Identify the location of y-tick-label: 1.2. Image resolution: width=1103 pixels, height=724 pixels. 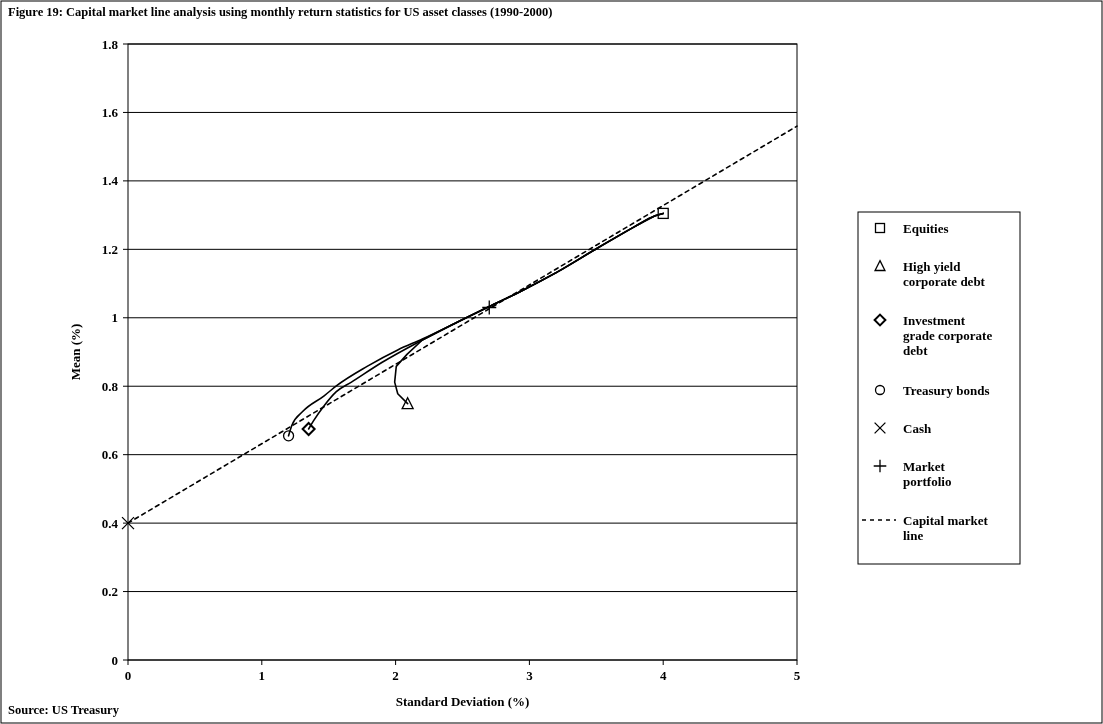
(109, 249).